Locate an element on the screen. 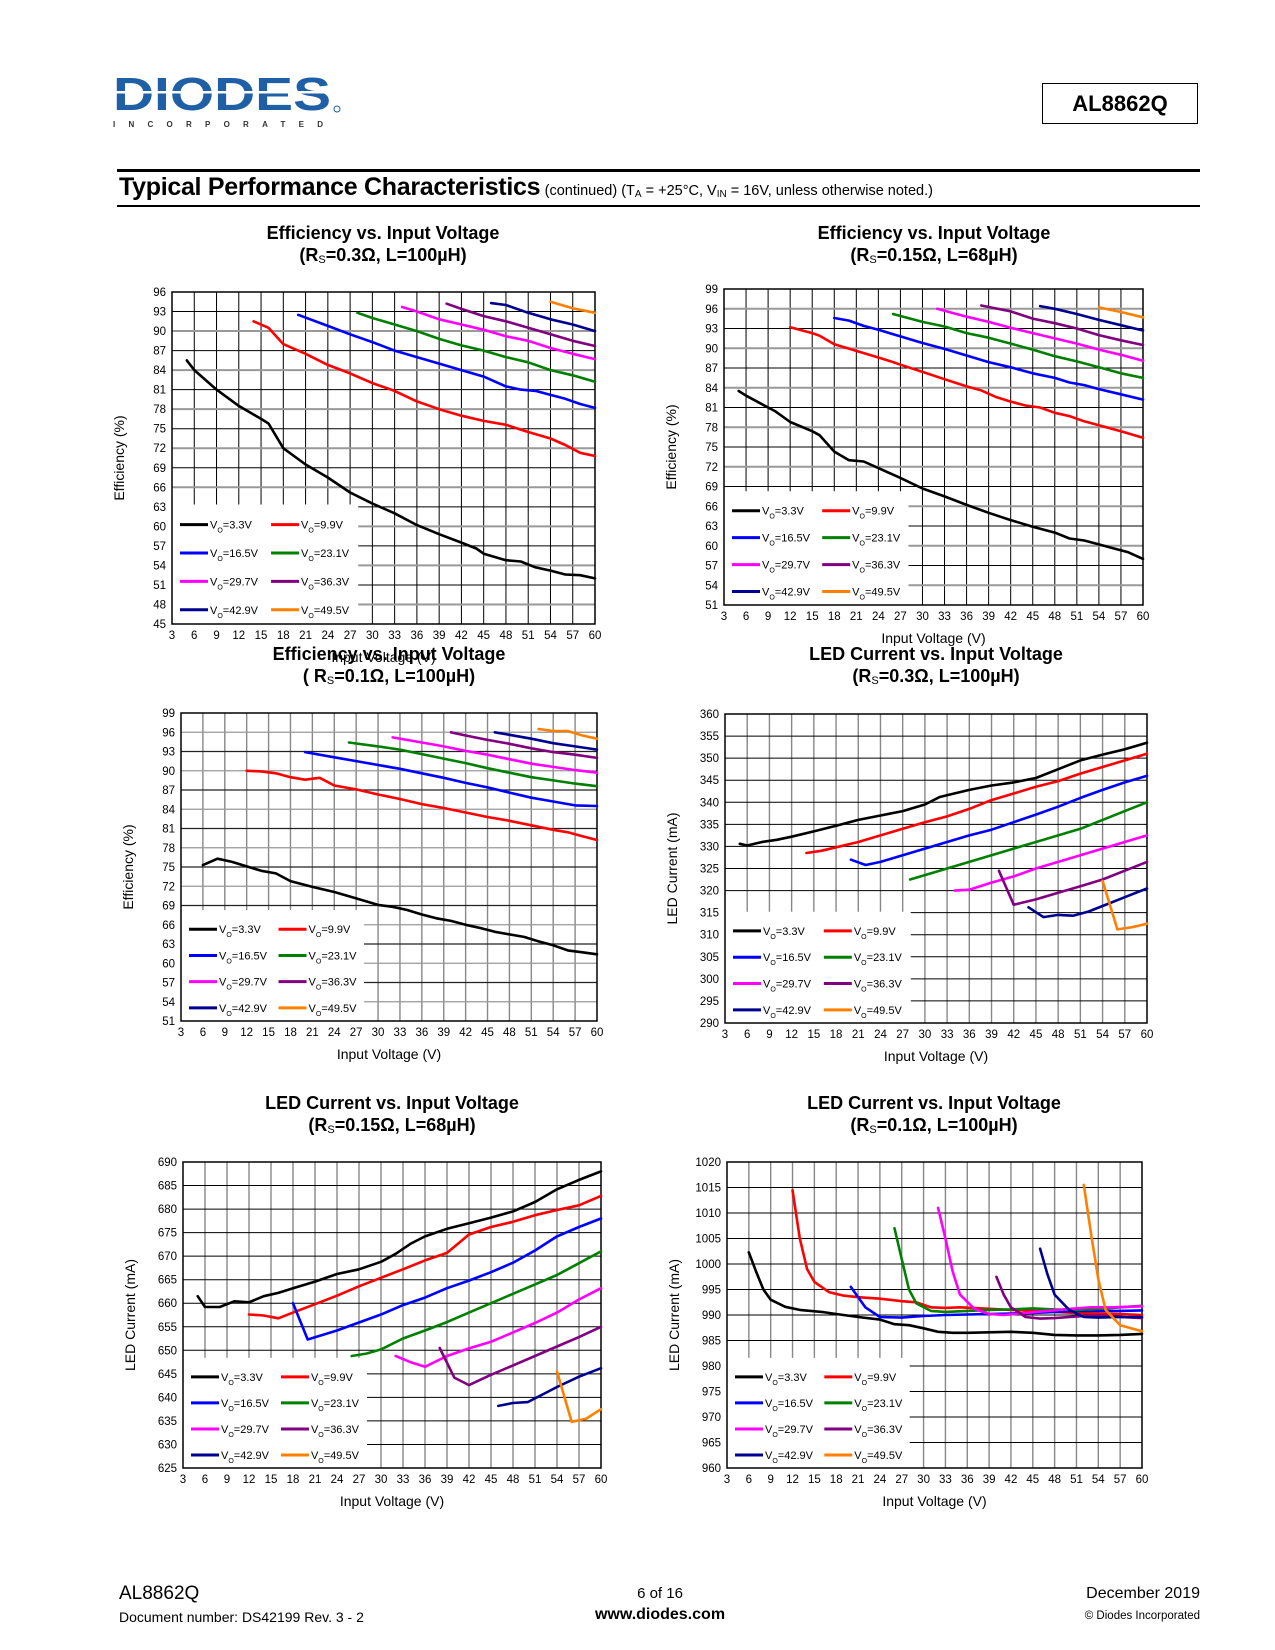  y-tick-label: 985 is located at coordinates (711, 1342).